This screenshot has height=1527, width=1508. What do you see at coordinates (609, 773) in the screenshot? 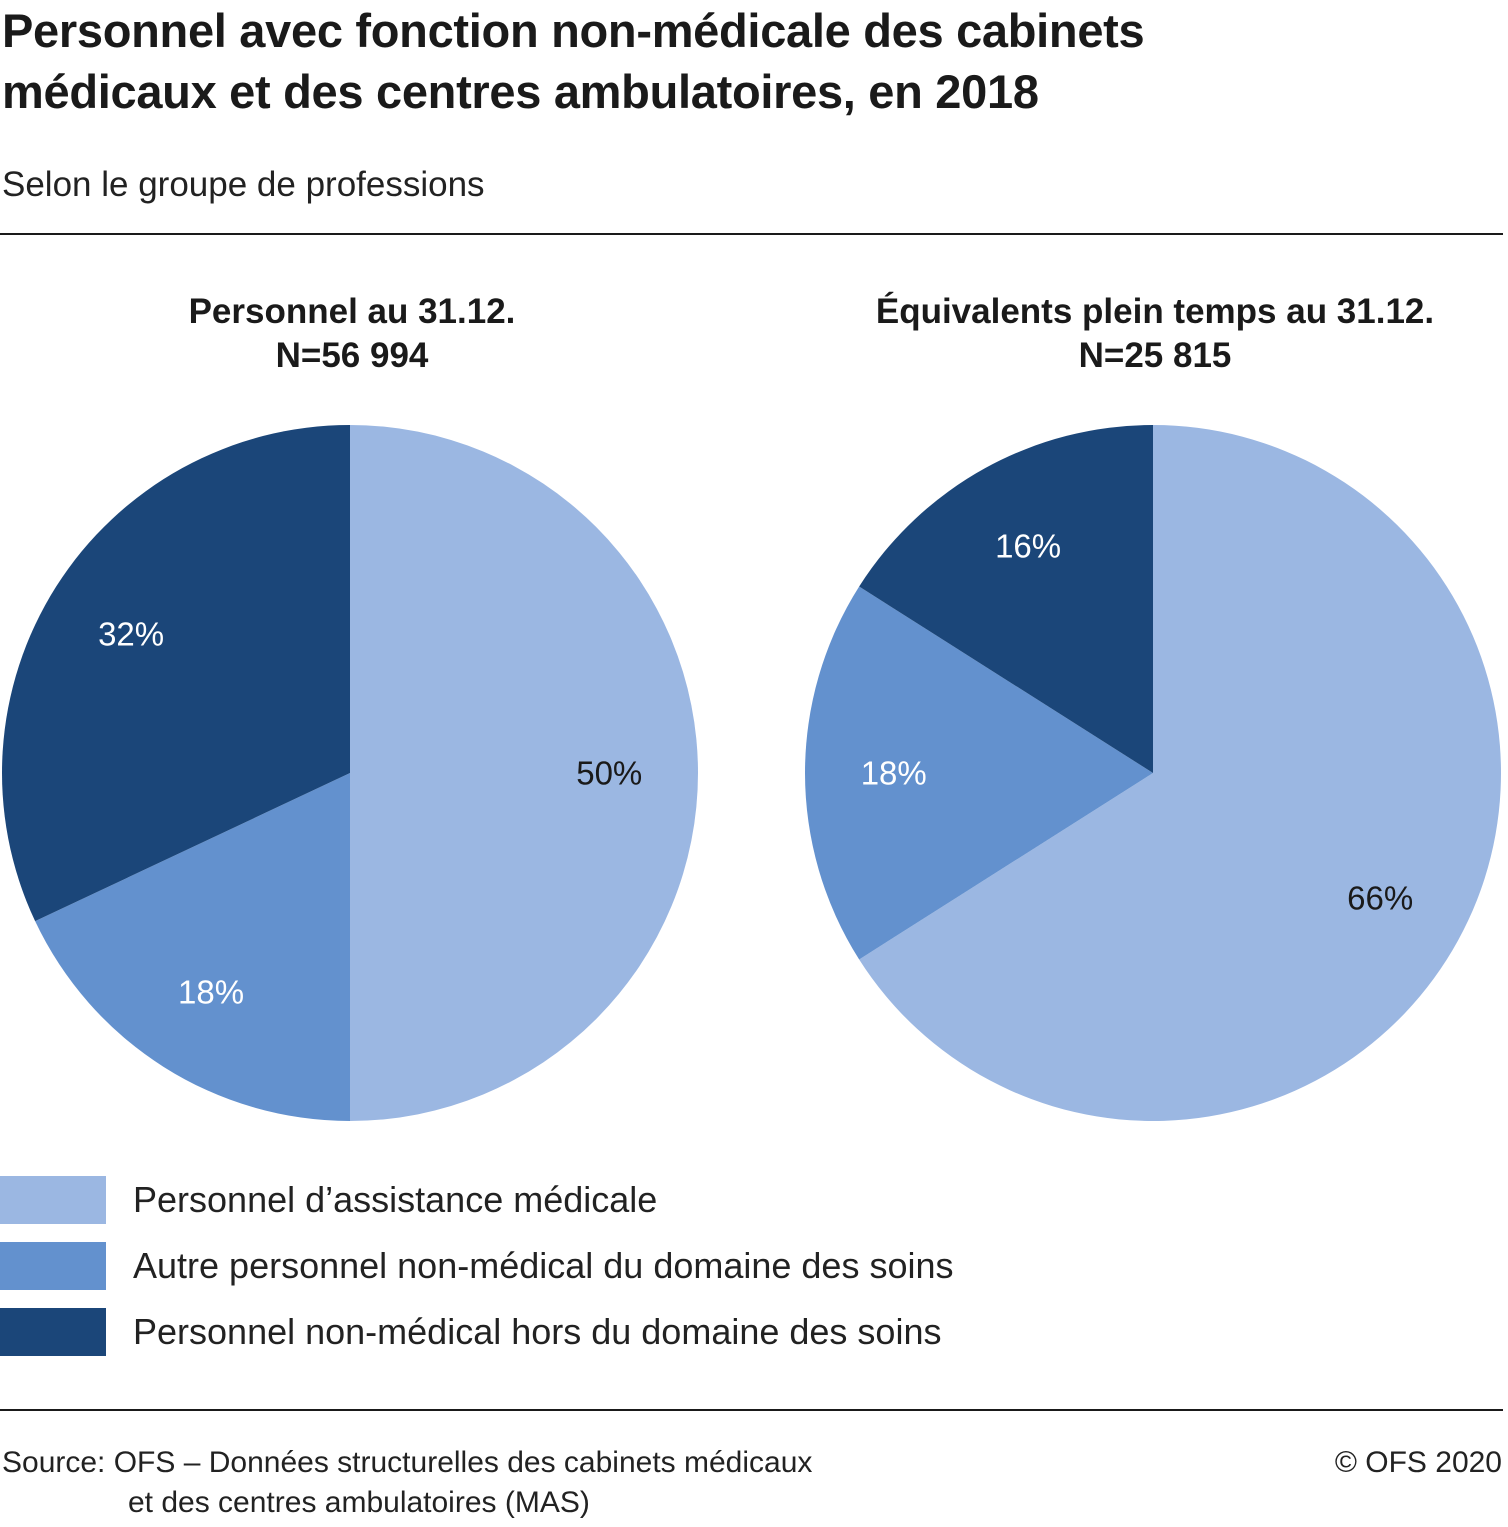
I see `pie-1-label-assistance: 50%` at bounding box center [609, 773].